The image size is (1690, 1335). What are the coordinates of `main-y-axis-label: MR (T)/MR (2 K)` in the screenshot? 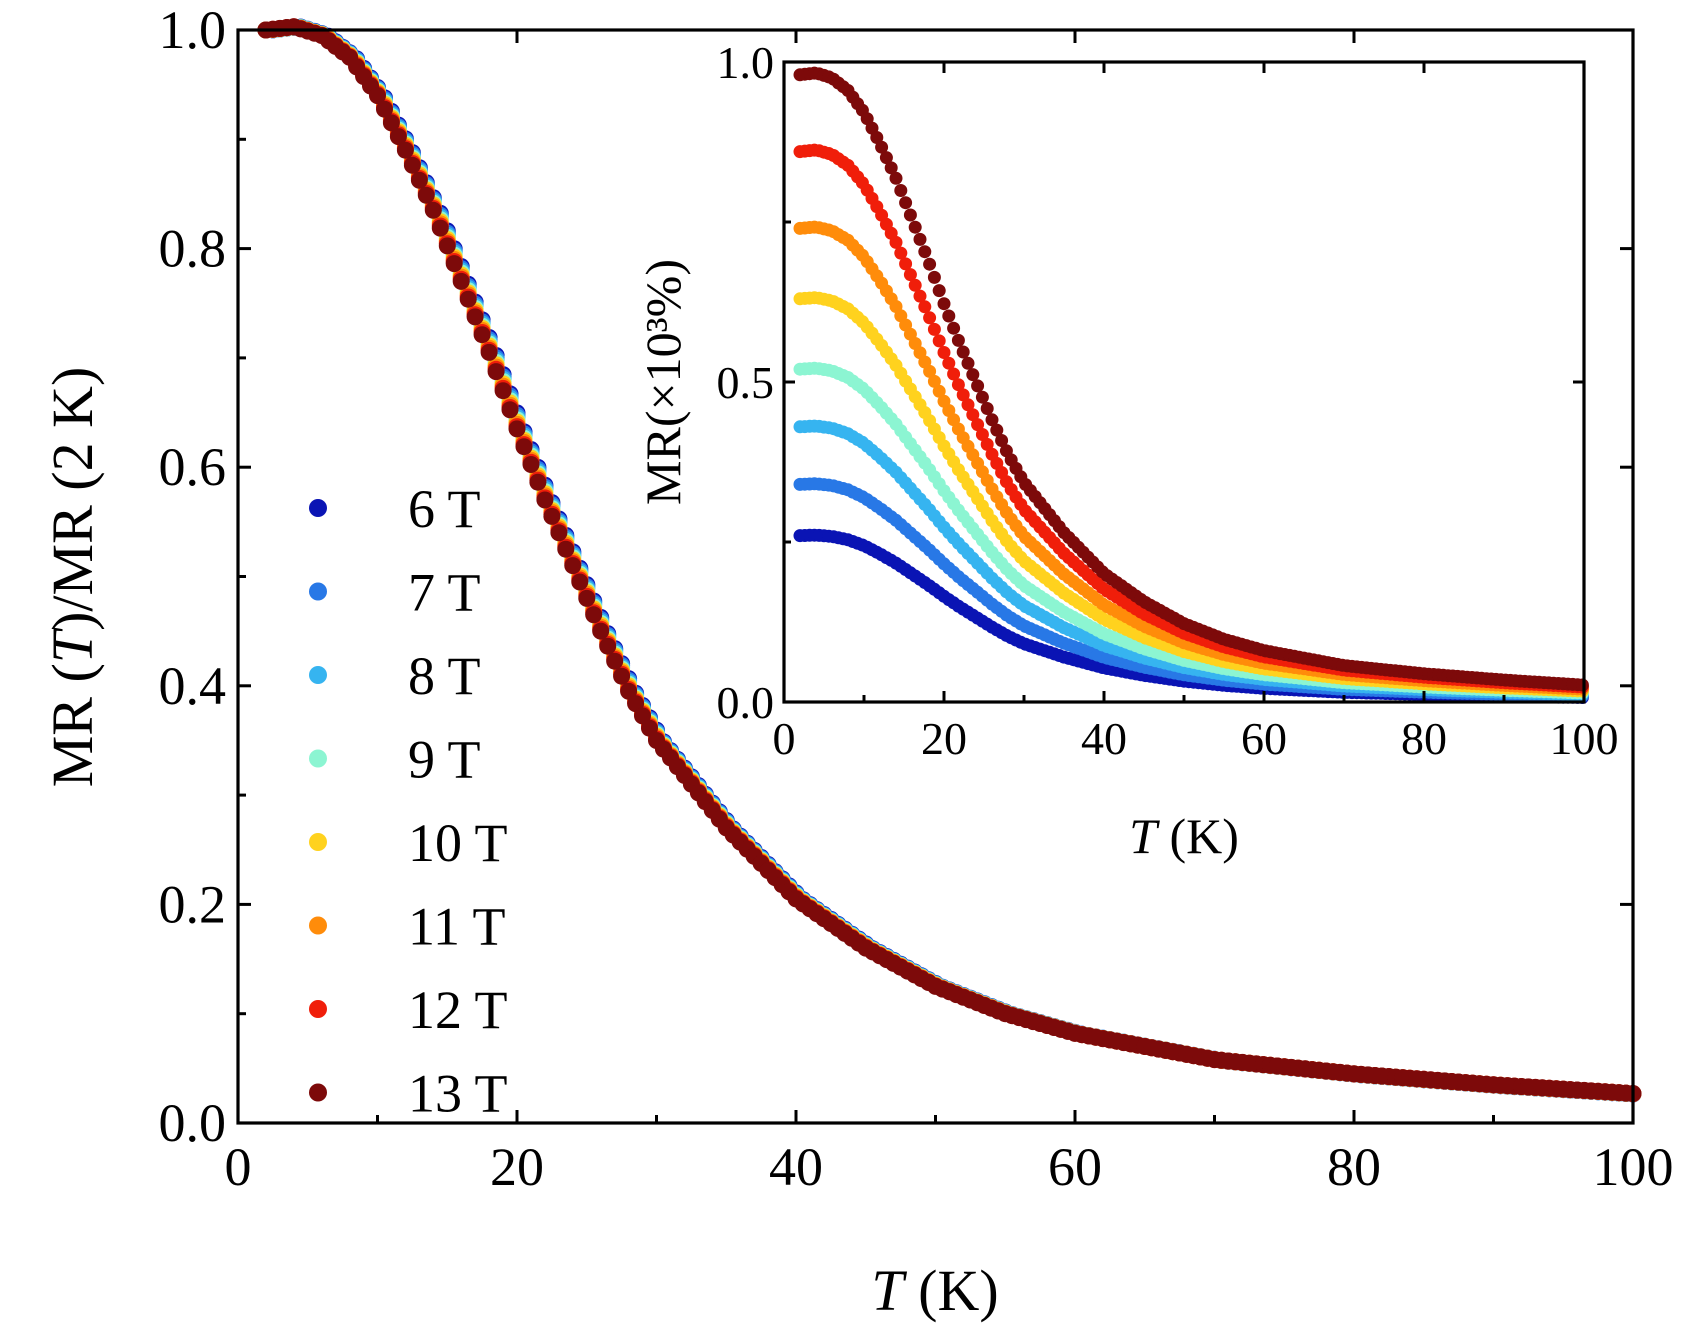 It's located at (72, 577).